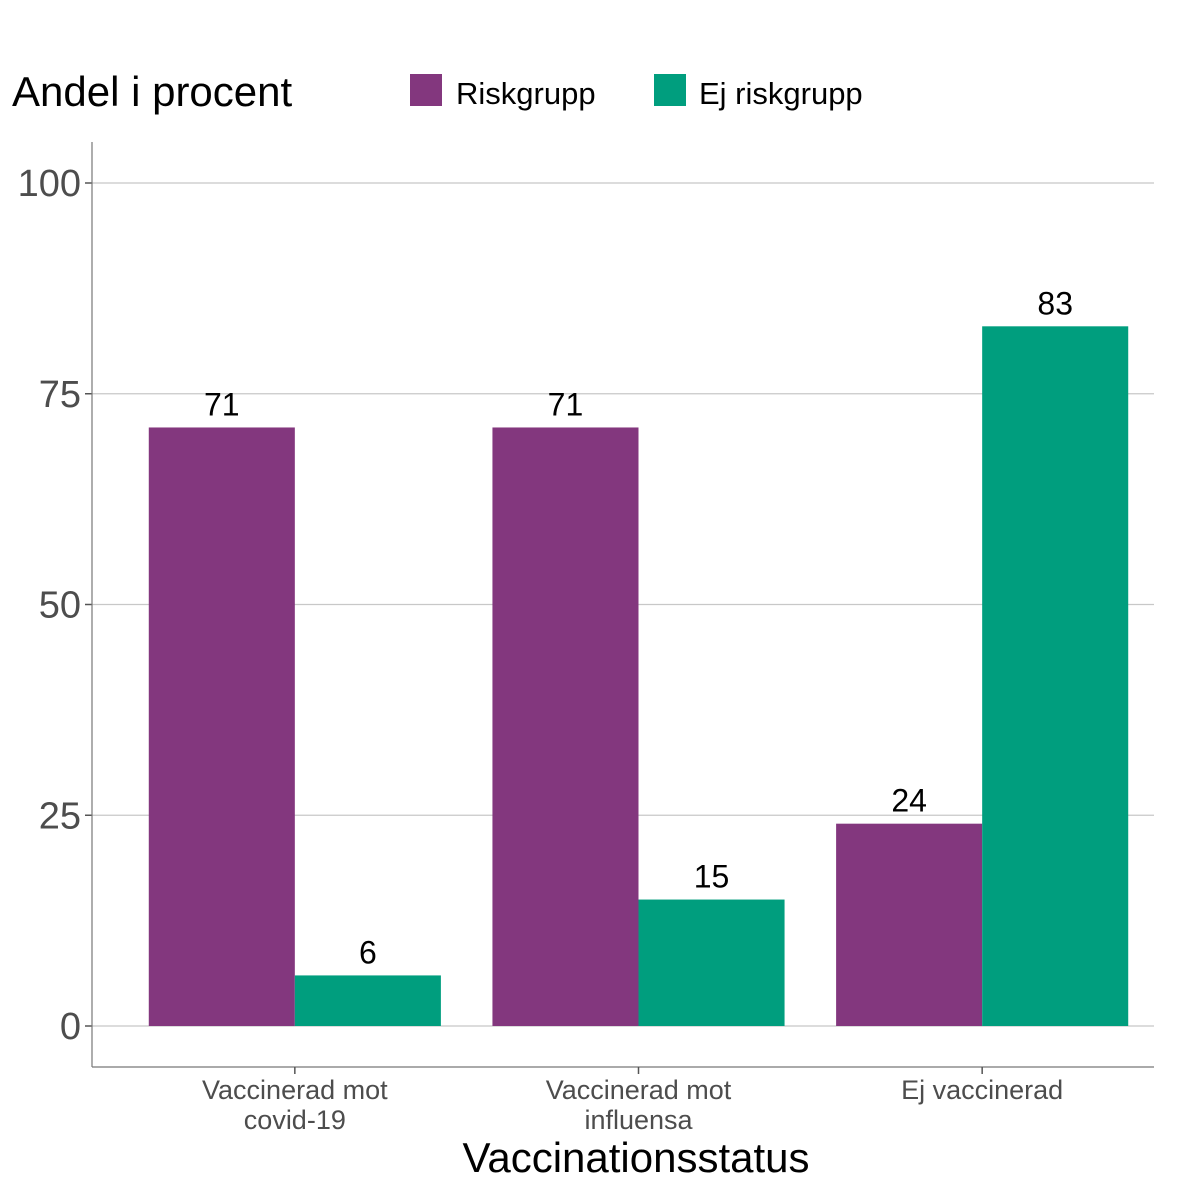 This screenshot has height=1198, width=1193. What do you see at coordinates (49, 184) in the screenshot?
I see `y-tick-label: 100` at bounding box center [49, 184].